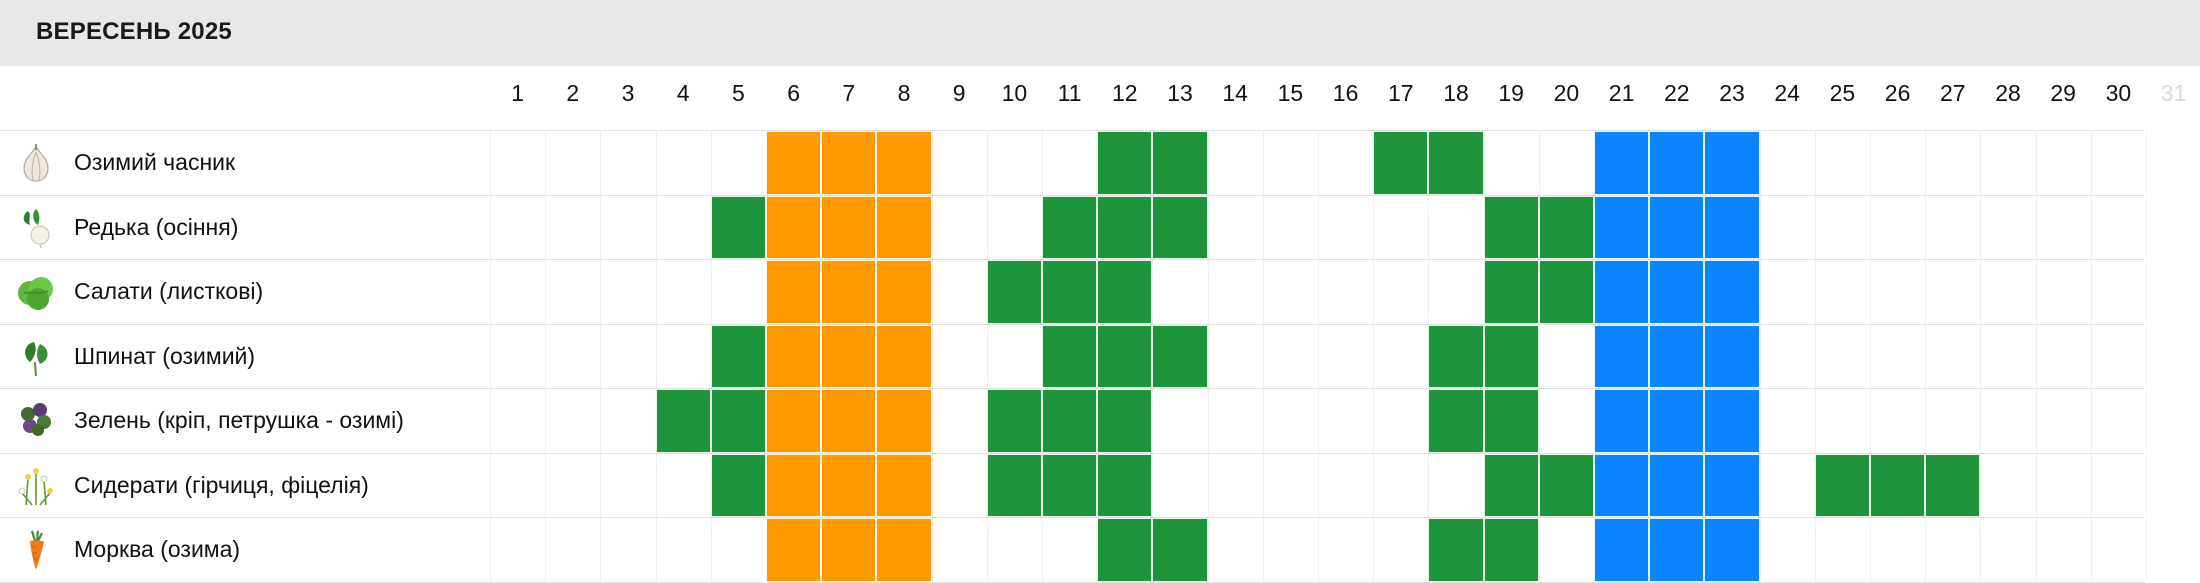 The height and width of the screenshot is (583, 2200). Describe the element at coordinates (221, 485) in the screenshot. I see `crop-name: Сидерати (гірчиця, фіцелія)` at that location.